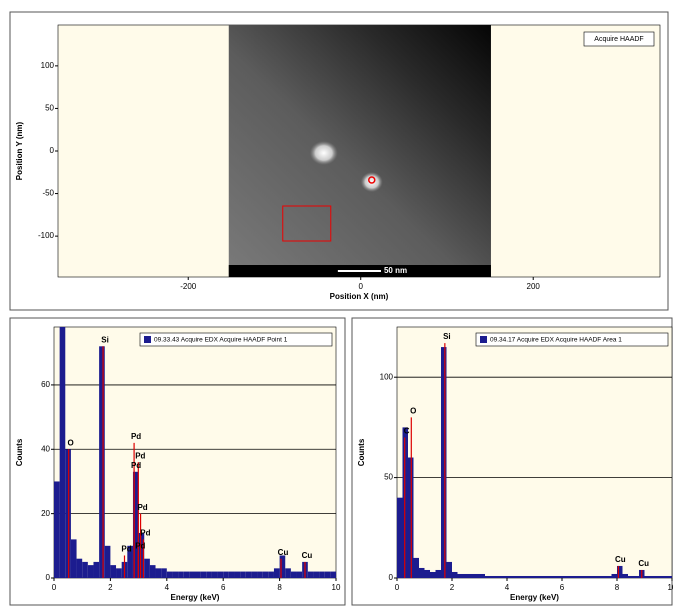 Image resolution: width=673 pixels, height=611 pixels. What do you see at coordinates (45, 448) in the screenshot?
I see `y-tick-label: 40` at bounding box center [45, 448].